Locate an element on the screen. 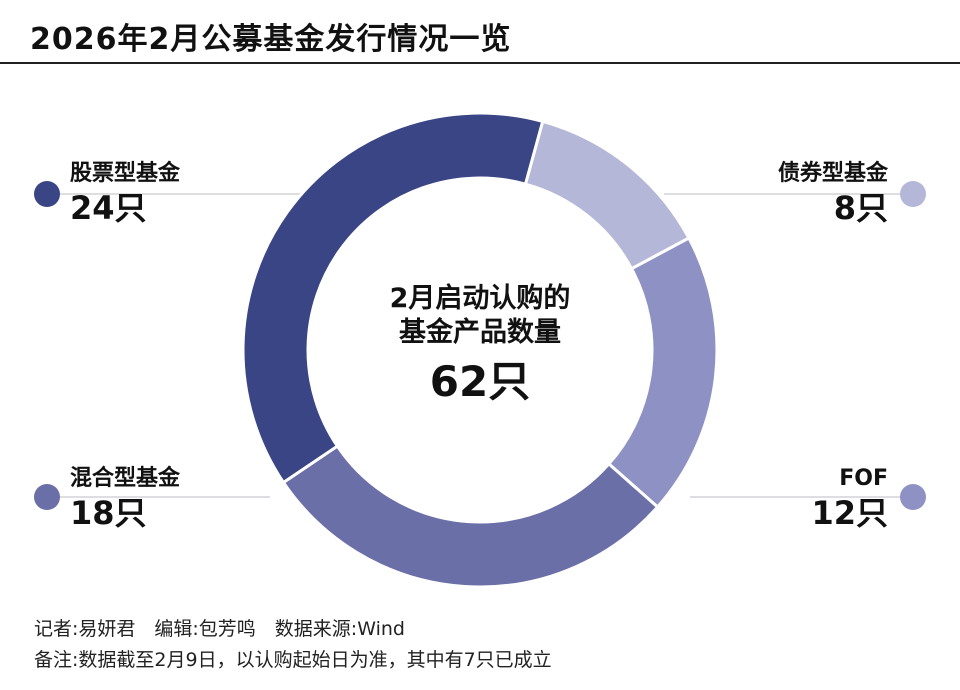 This screenshot has width=960, height=690. label-stock-value: 24只 is located at coordinates (108, 208).